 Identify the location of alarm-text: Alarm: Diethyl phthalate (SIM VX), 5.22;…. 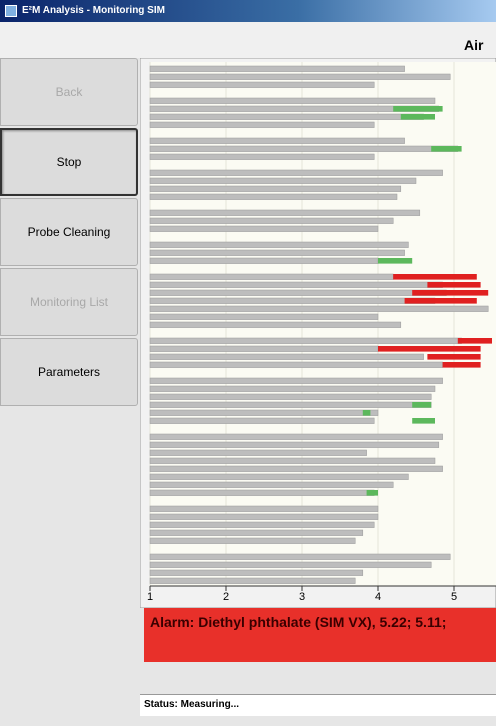
(298, 622).